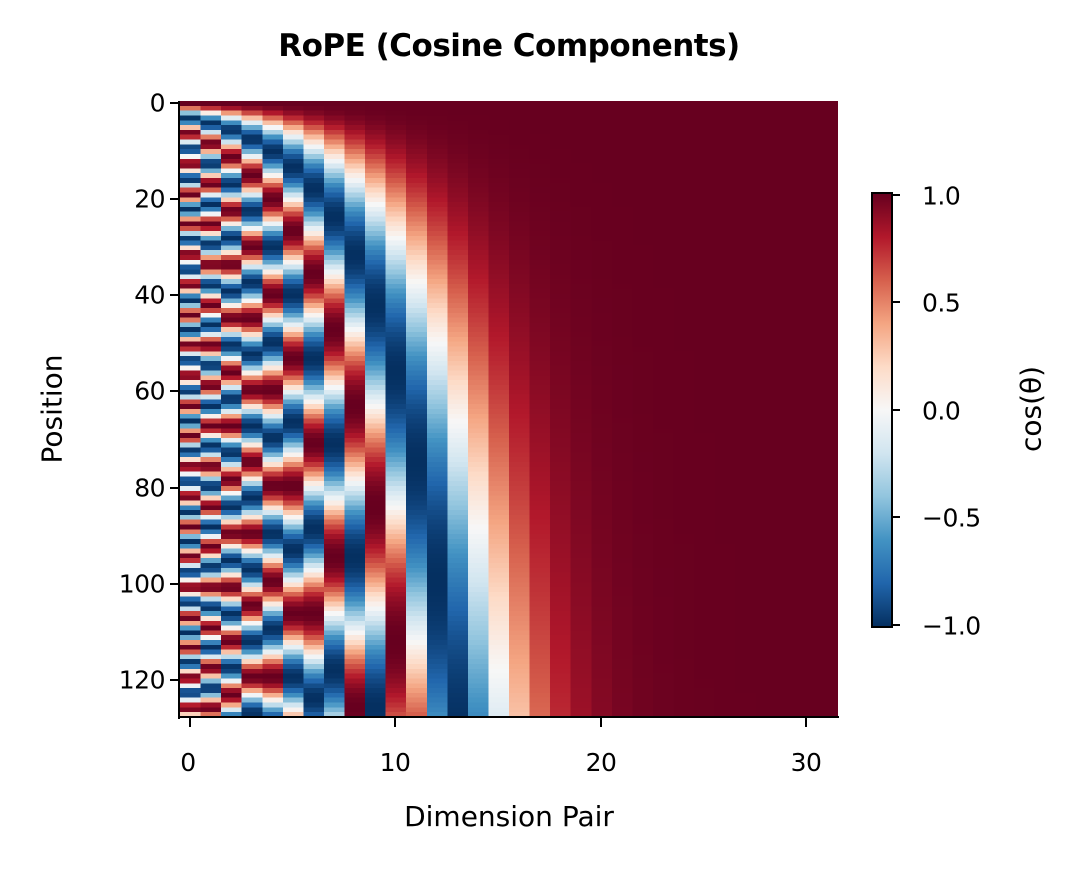  I want to click on colorbar-label: cos(θ), so click(1031, 409).